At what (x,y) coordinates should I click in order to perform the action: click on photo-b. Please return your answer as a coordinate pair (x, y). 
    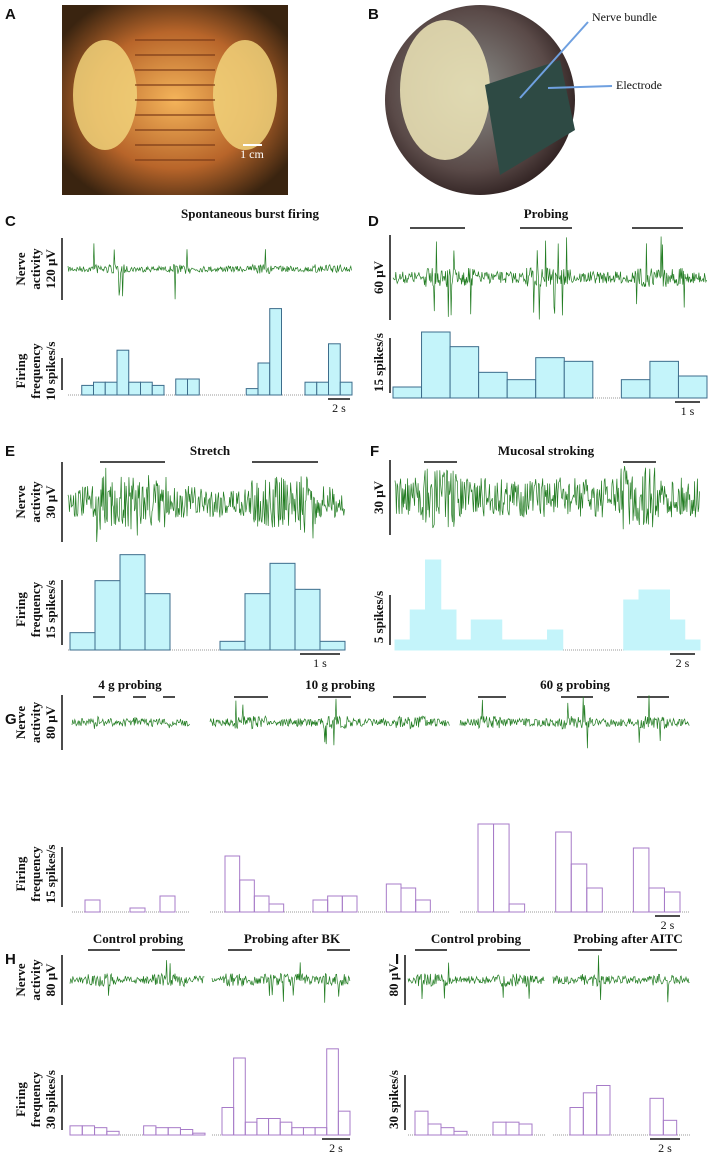
    Looking at the image, I should click on (499, 100).